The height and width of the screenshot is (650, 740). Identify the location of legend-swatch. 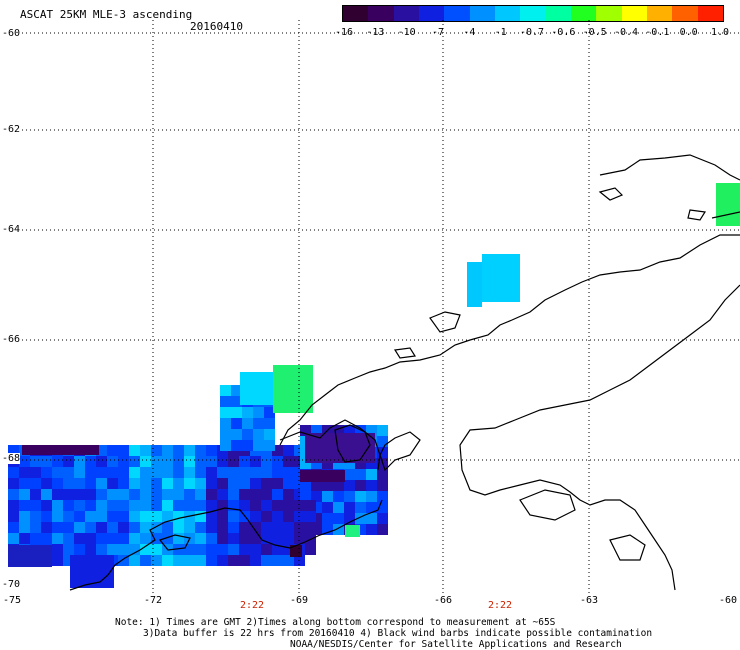
(659, 13).